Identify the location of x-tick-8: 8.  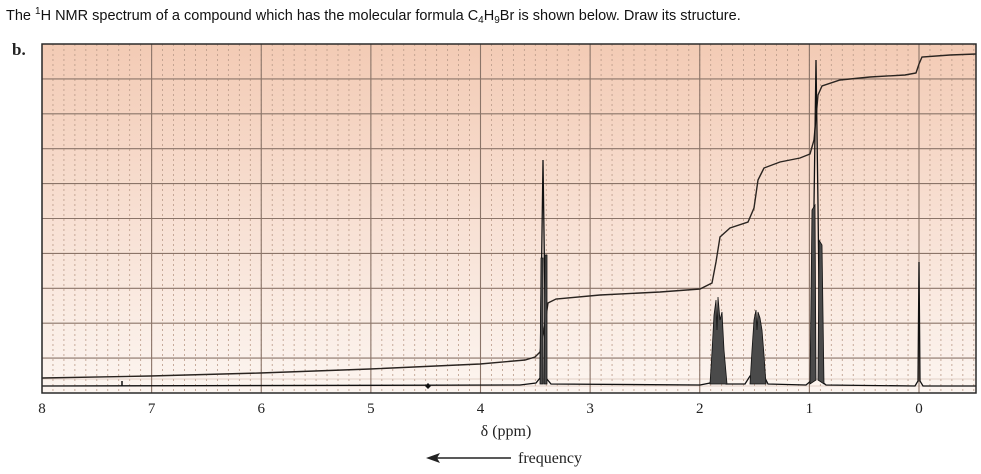
(42, 409).